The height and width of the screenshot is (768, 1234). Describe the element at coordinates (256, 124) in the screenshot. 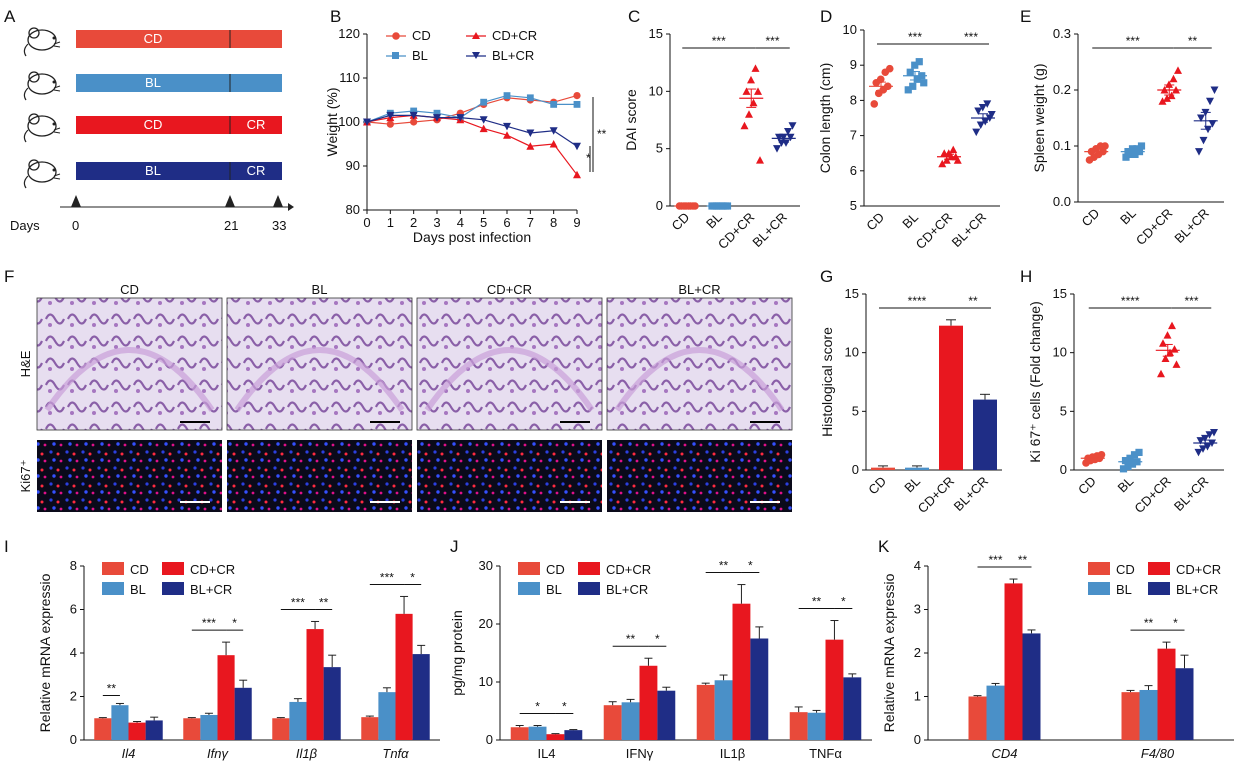

I see `schematic-label-right: CR` at that location.